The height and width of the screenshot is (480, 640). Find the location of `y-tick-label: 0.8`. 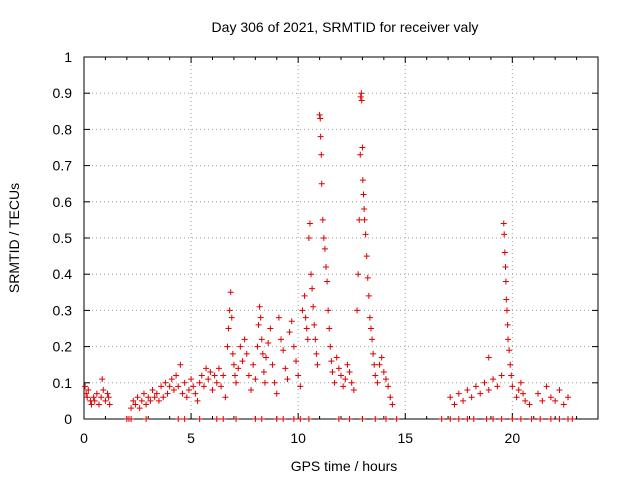

y-tick-label: 0.8 is located at coordinates (63, 129).